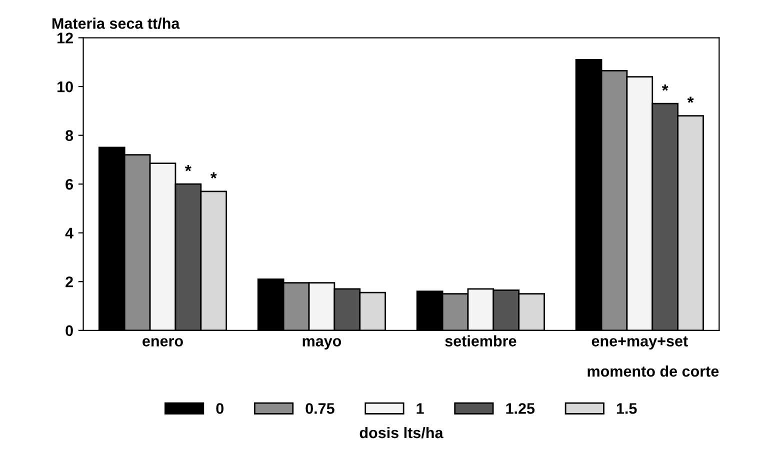  I want to click on x-tick-label: setiembre, so click(480, 340).